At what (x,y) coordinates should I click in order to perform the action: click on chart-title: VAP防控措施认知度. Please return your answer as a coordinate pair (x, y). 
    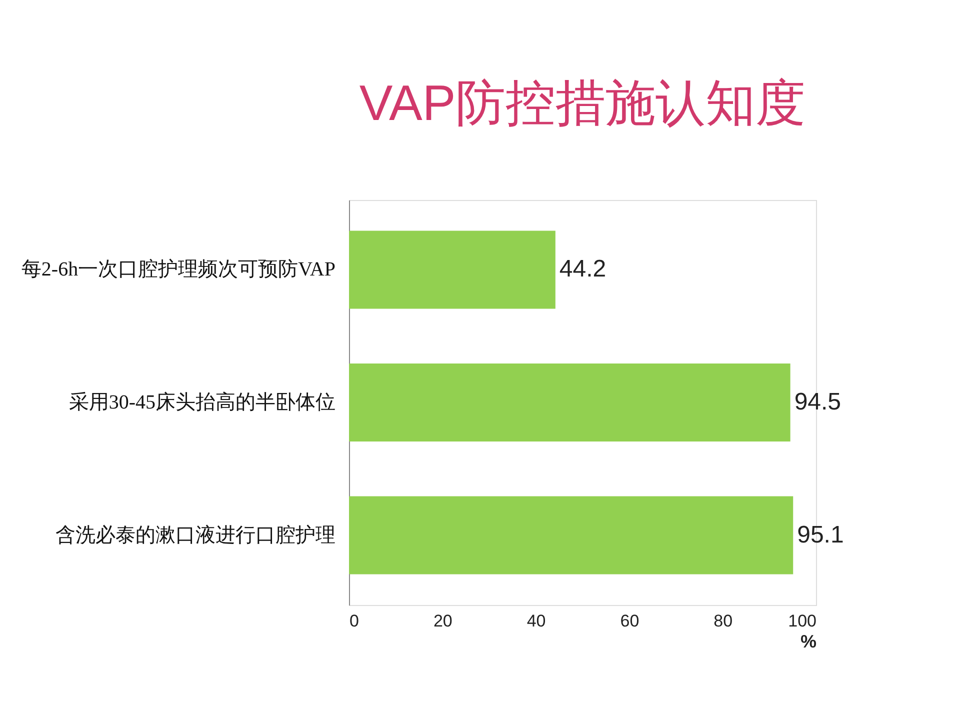
    Looking at the image, I should click on (582, 103).